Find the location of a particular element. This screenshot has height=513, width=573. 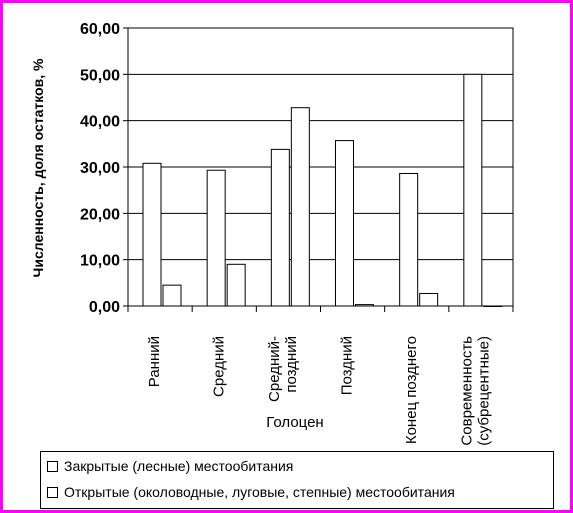

x-category-label: поздний is located at coordinates (291, 364).